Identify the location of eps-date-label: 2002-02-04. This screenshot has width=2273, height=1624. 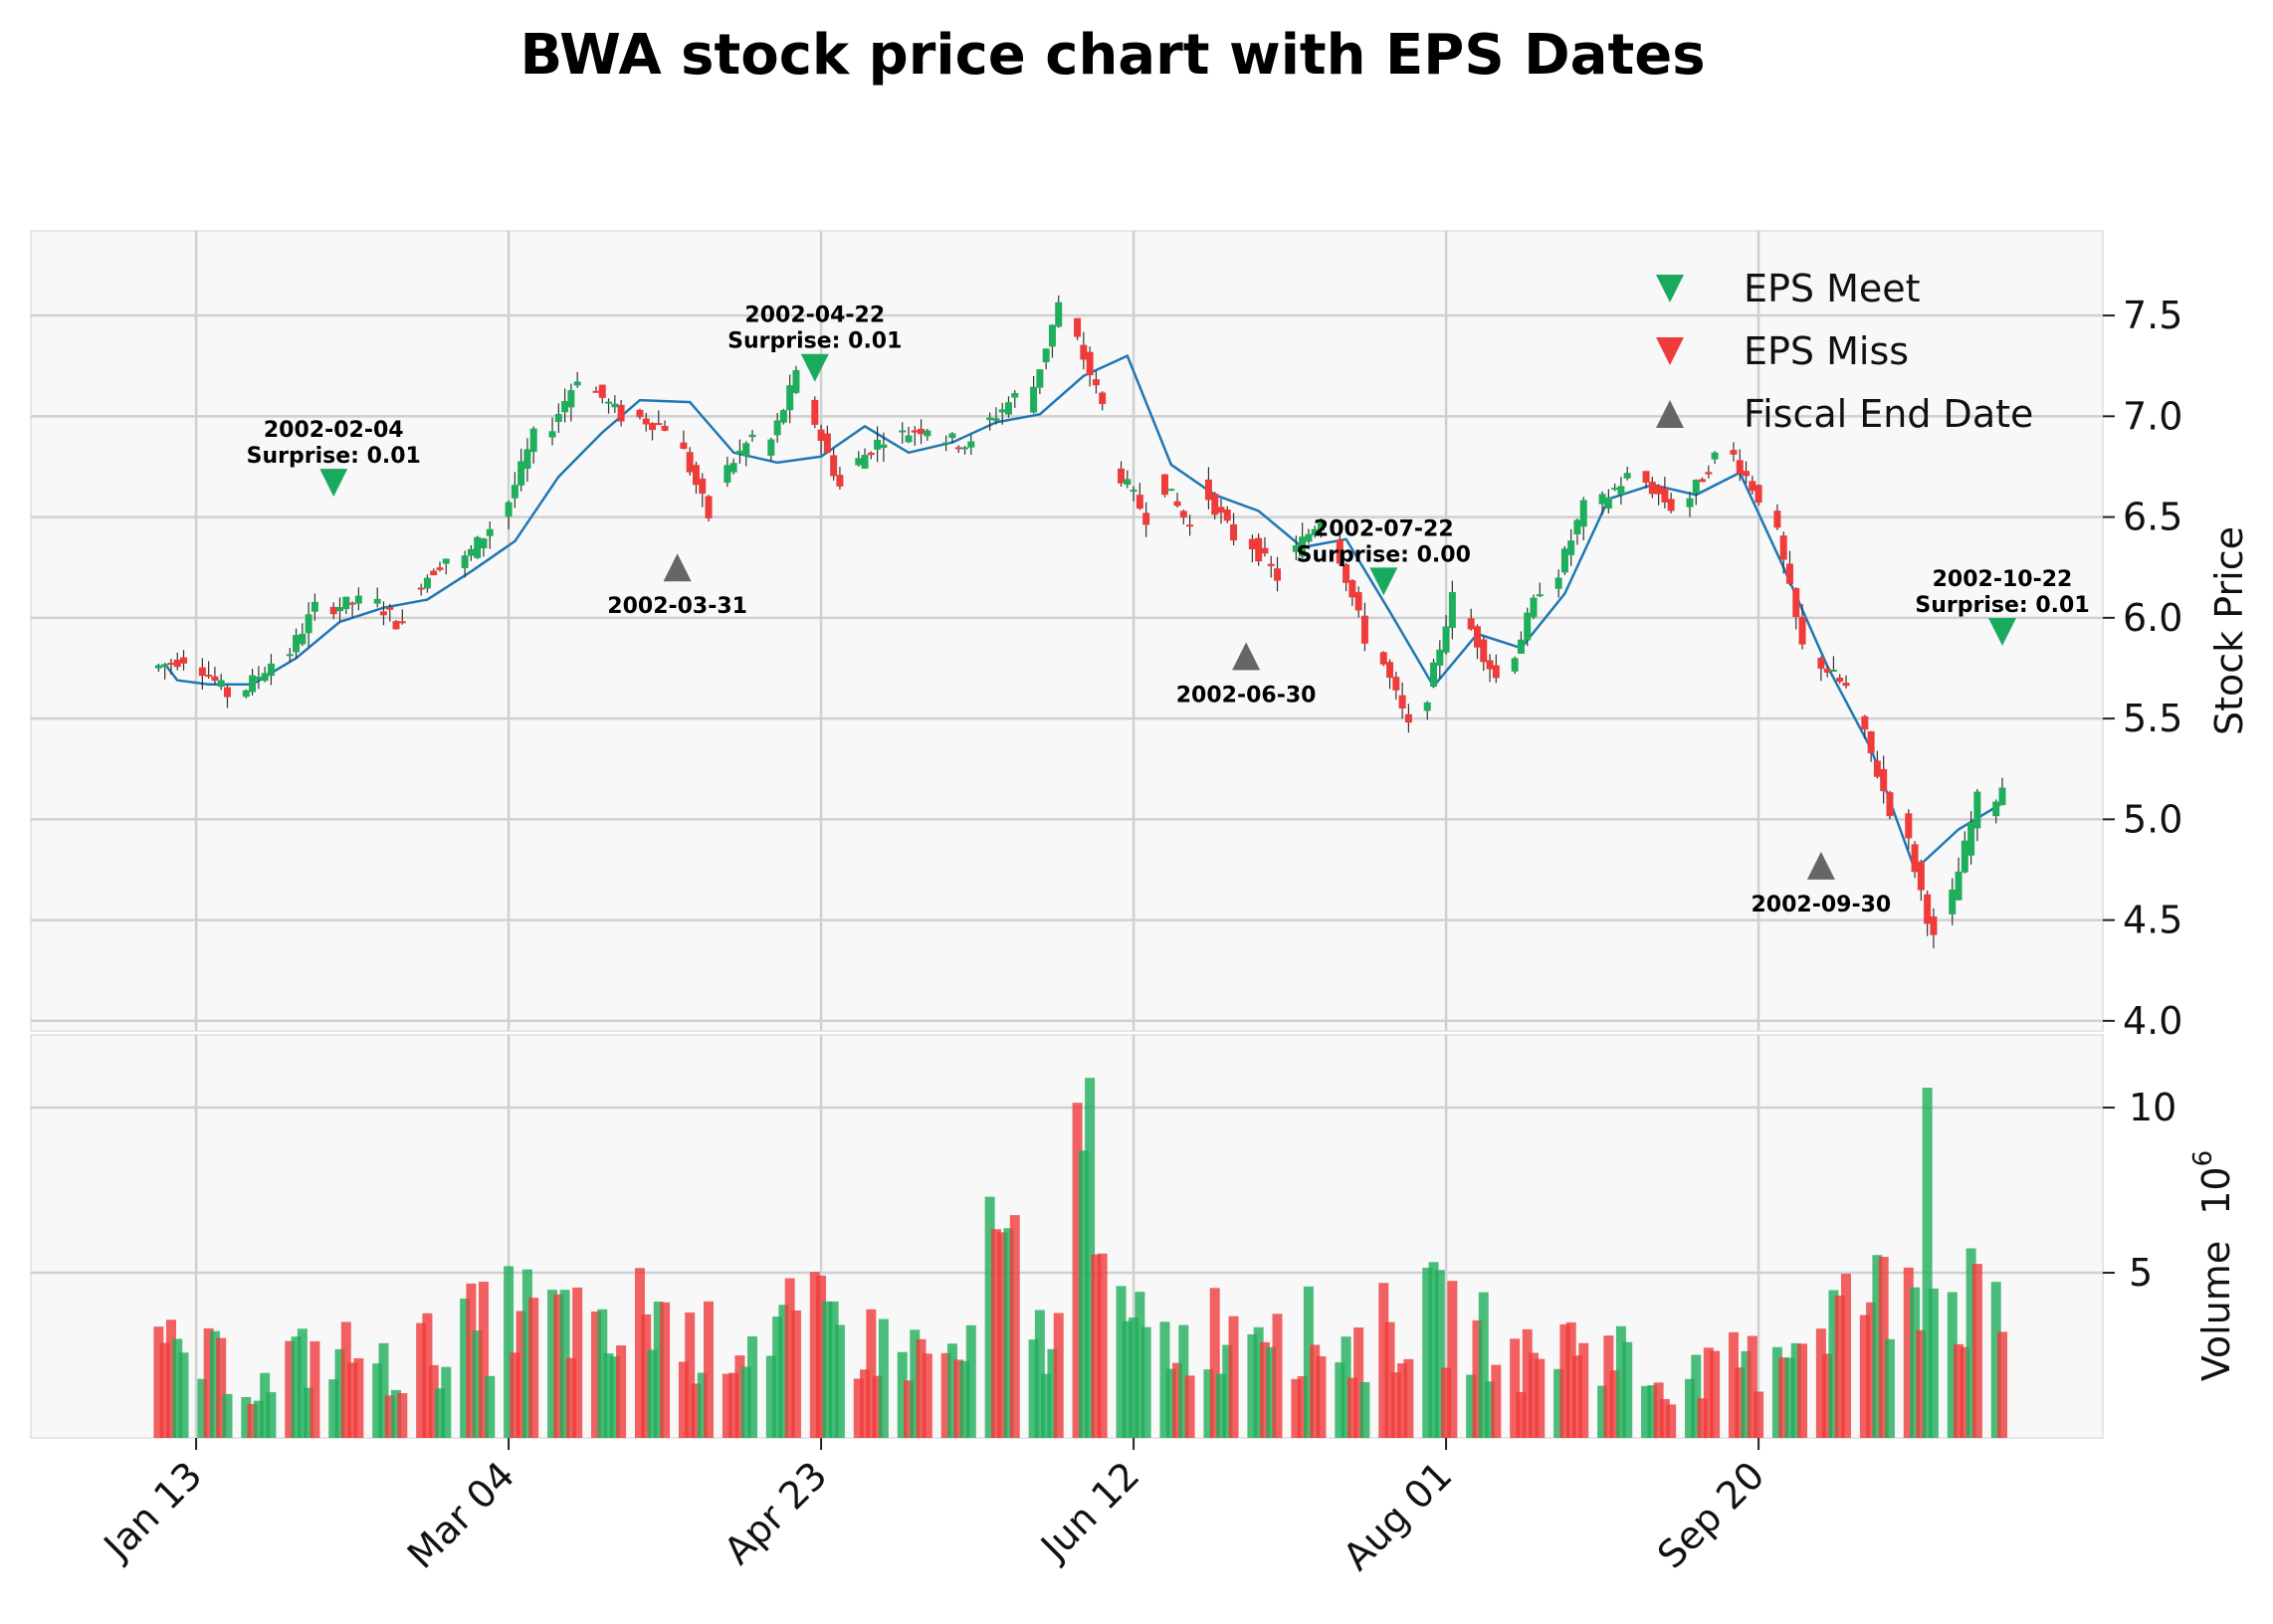
(334, 431).